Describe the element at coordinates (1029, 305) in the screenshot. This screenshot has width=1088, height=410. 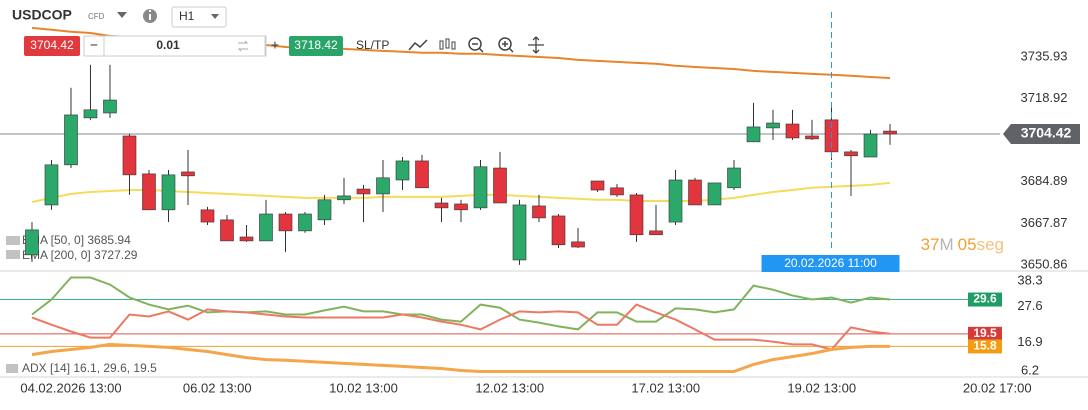
I see `y-tick-label: 27.6` at that location.